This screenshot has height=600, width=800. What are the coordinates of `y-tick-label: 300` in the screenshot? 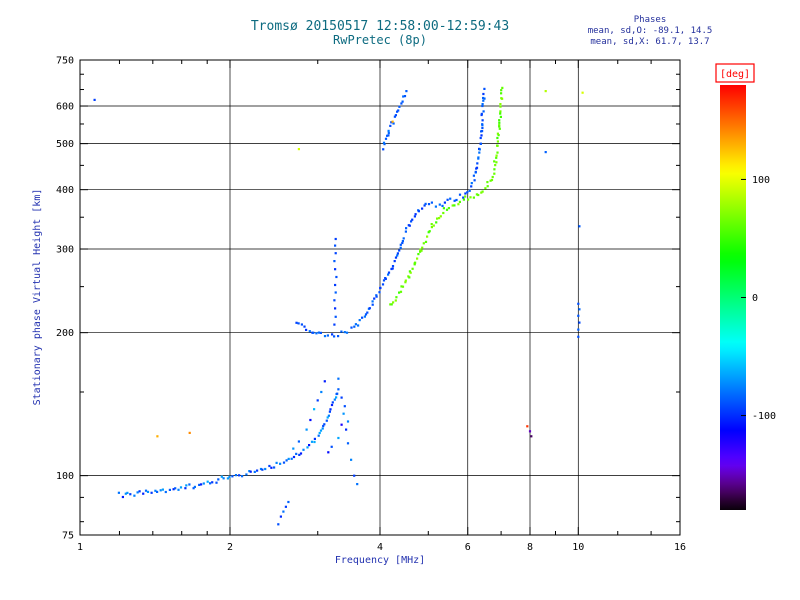 It's located at (65, 250).